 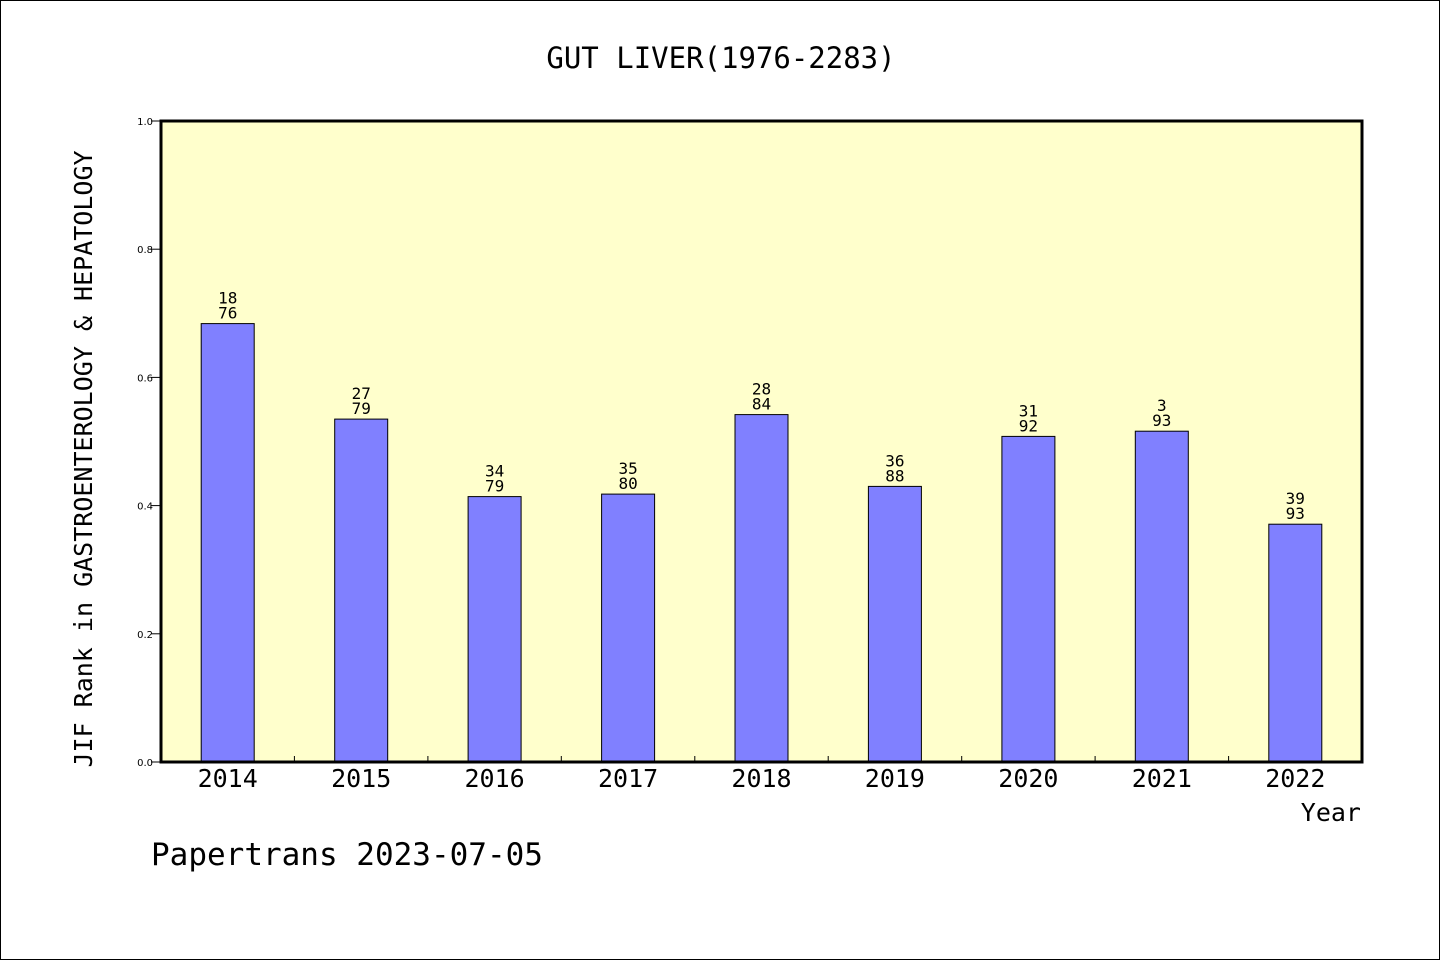 I want to click on y-tick-label-0.2: 0.2, so click(x=145, y=635).